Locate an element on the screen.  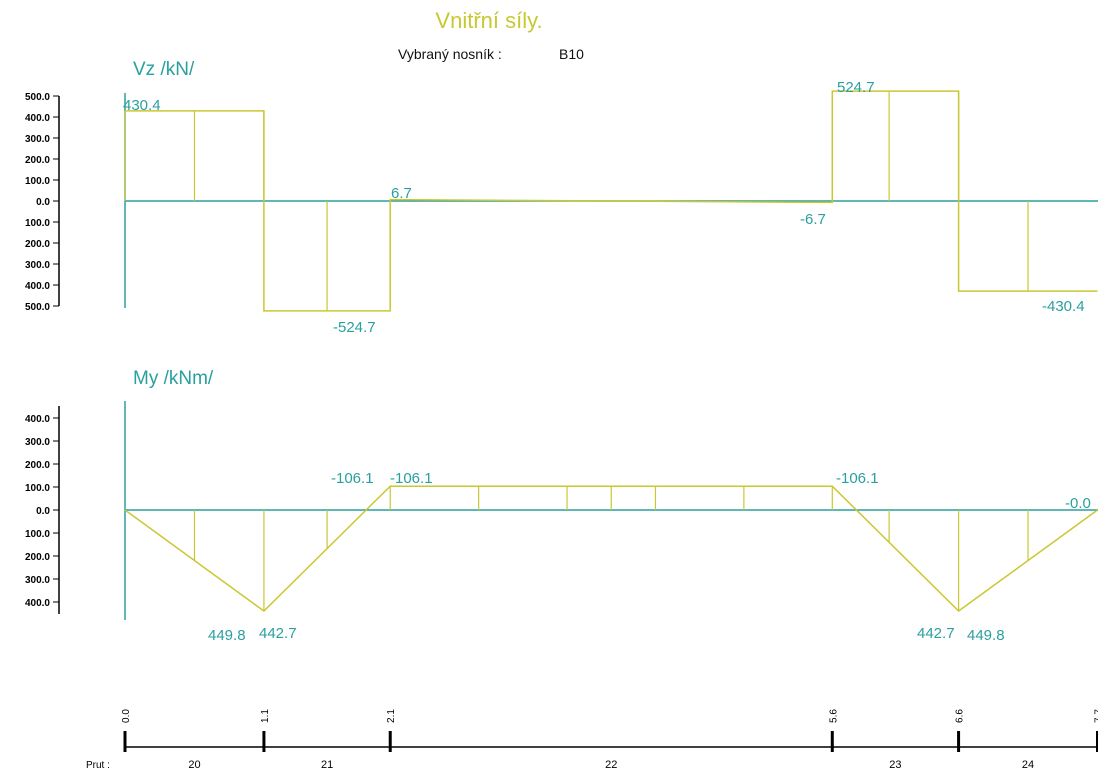
member-axis-label: Prut : is located at coordinates (98, 765).